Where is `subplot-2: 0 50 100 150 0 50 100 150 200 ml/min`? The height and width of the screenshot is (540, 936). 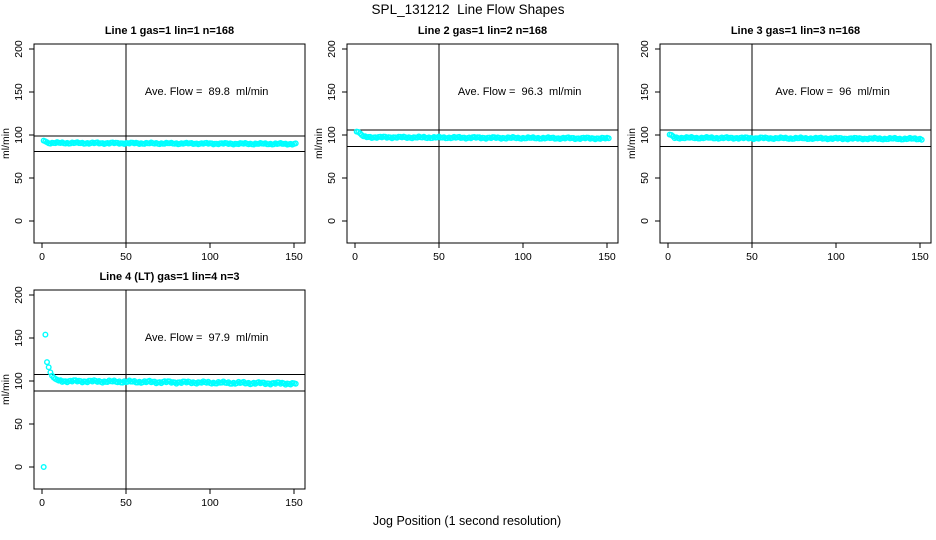
subplot-2: 0 50 100 150 0 50 100 150 200 ml/min is located at coordinates (466, 151).